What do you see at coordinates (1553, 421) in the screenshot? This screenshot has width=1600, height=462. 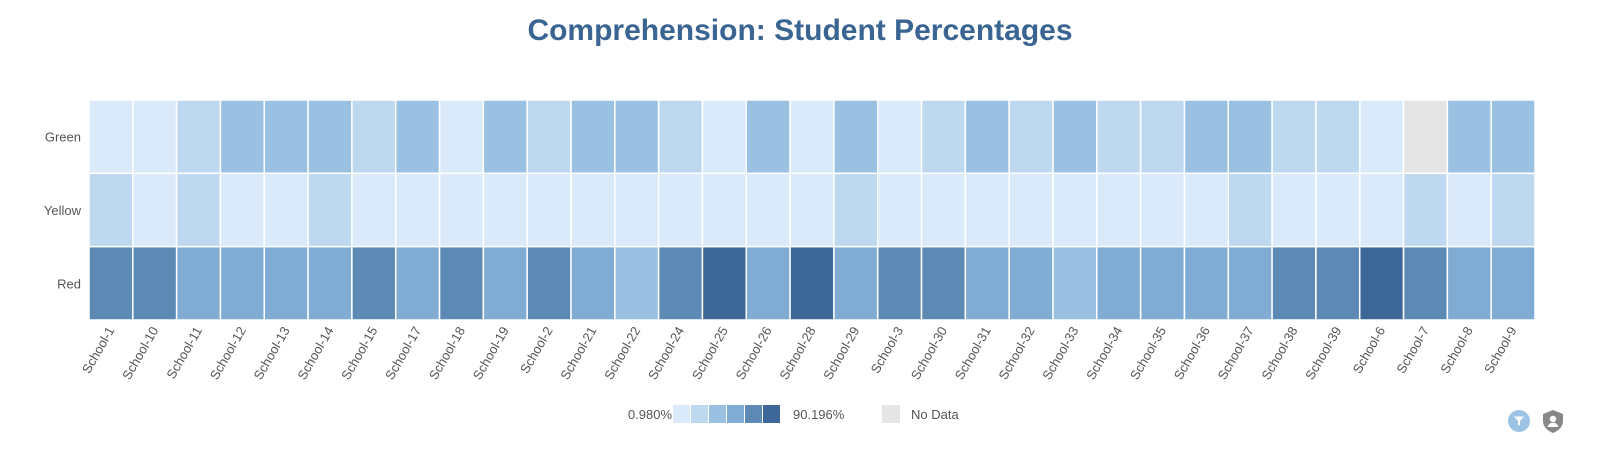 I see `privacy-button` at bounding box center [1553, 421].